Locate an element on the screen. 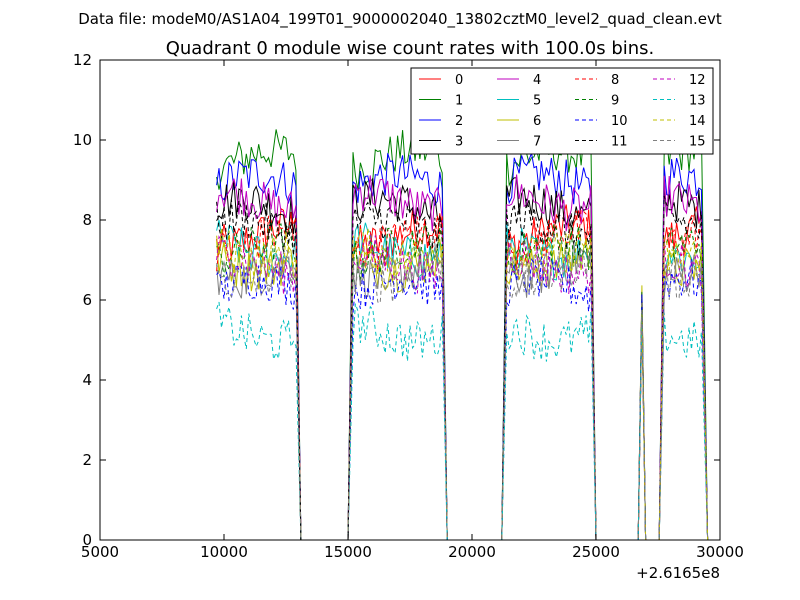 The width and height of the screenshot is (800, 600). legend-label: 8 is located at coordinates (615, 80).